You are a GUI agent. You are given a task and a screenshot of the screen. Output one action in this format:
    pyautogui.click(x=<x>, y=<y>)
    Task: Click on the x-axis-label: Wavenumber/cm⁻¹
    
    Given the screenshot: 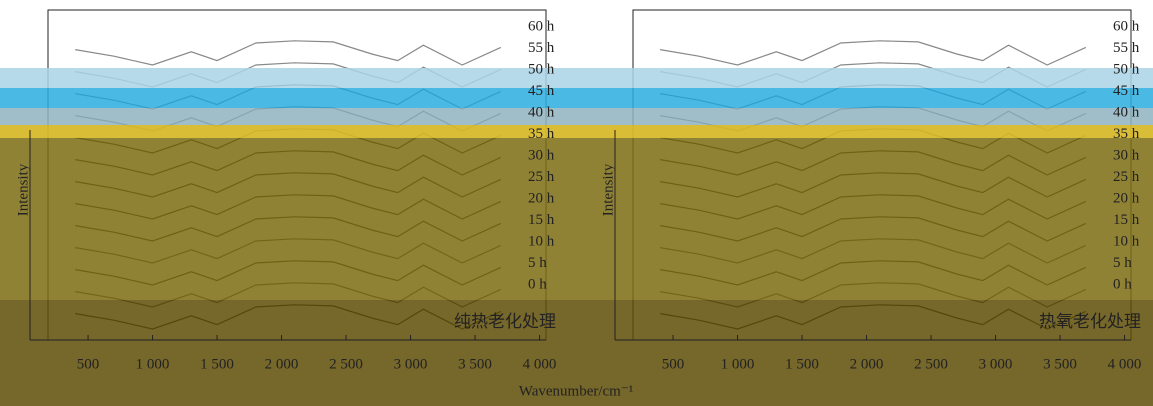 What is the action you would take?
    pyautogui.click(x=576, y=391)
    